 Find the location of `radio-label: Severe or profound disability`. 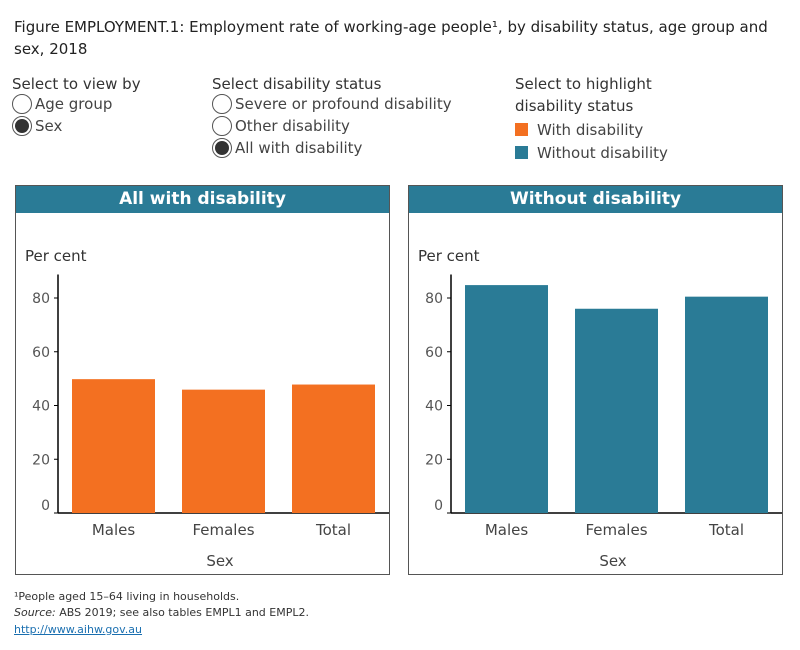

radio-label: Severe or profound disability is located at coordinates (343, 104).